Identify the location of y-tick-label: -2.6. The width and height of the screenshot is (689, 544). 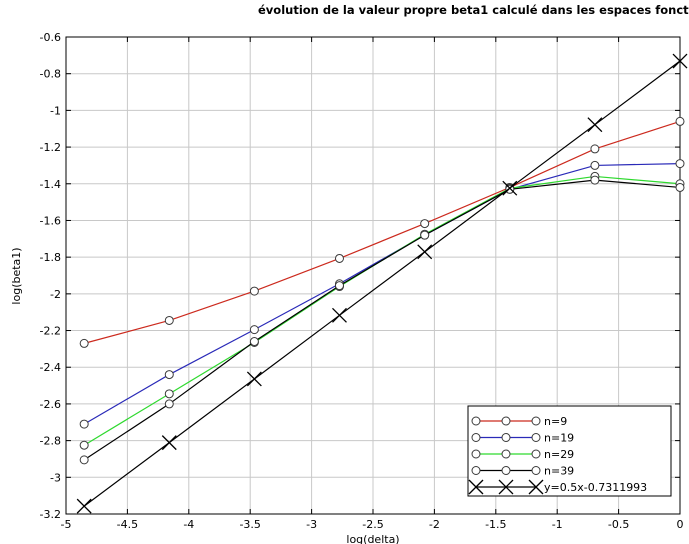
(50, 404).